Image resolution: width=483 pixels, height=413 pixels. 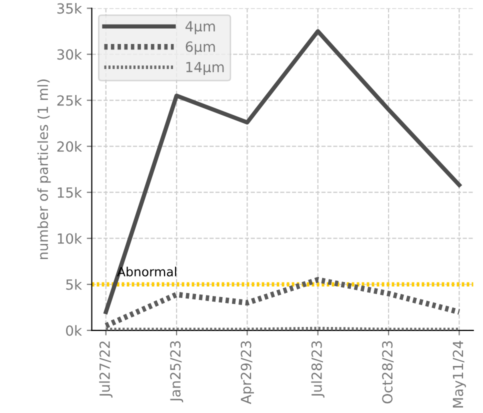 What do you see at coordinates (69, 146) in the screenshot?
I see `y-tick-label: 20k` at bounding box center [69, 146].